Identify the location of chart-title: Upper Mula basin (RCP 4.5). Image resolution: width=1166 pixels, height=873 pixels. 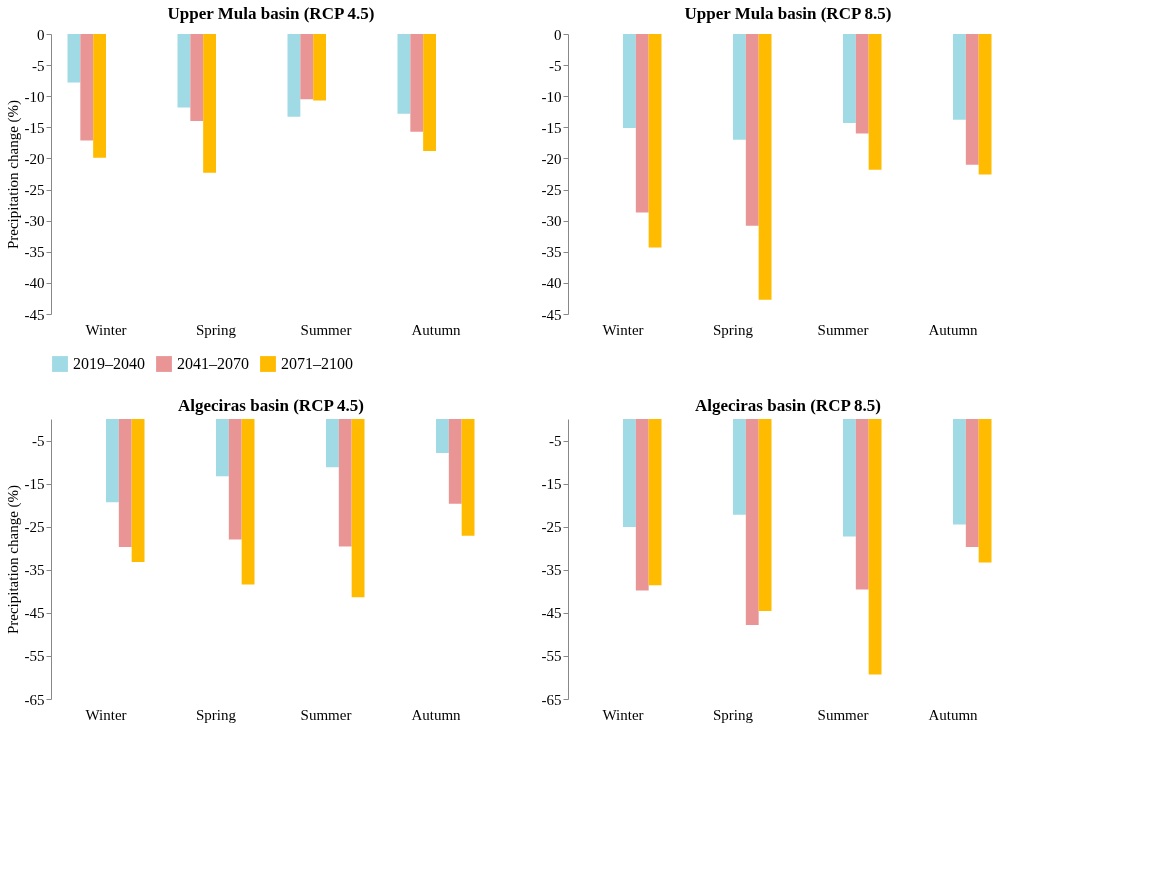
(271, 13).